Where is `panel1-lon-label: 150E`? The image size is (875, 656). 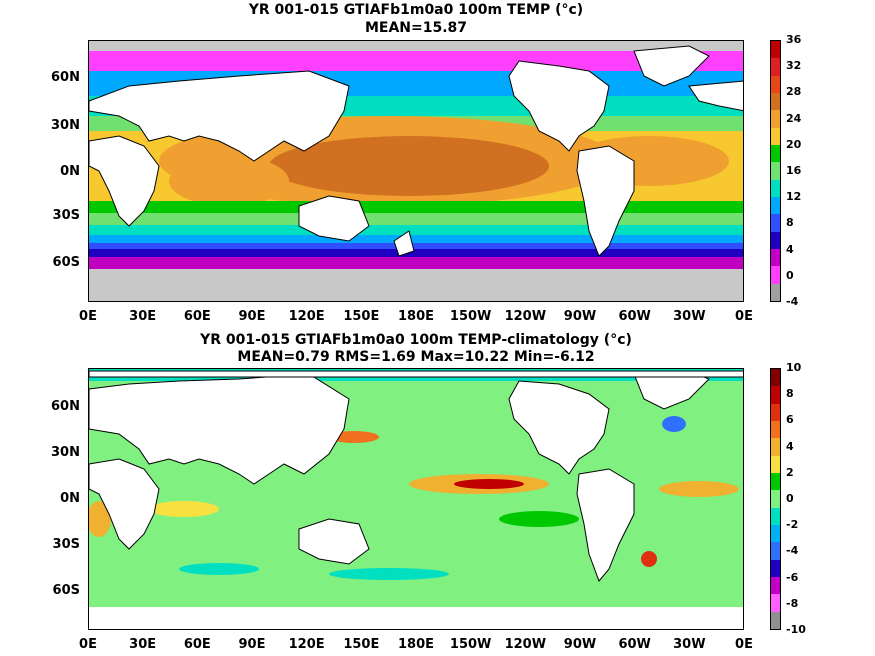
panel1-lon-label: 150E is located at coordinates (361, 316).